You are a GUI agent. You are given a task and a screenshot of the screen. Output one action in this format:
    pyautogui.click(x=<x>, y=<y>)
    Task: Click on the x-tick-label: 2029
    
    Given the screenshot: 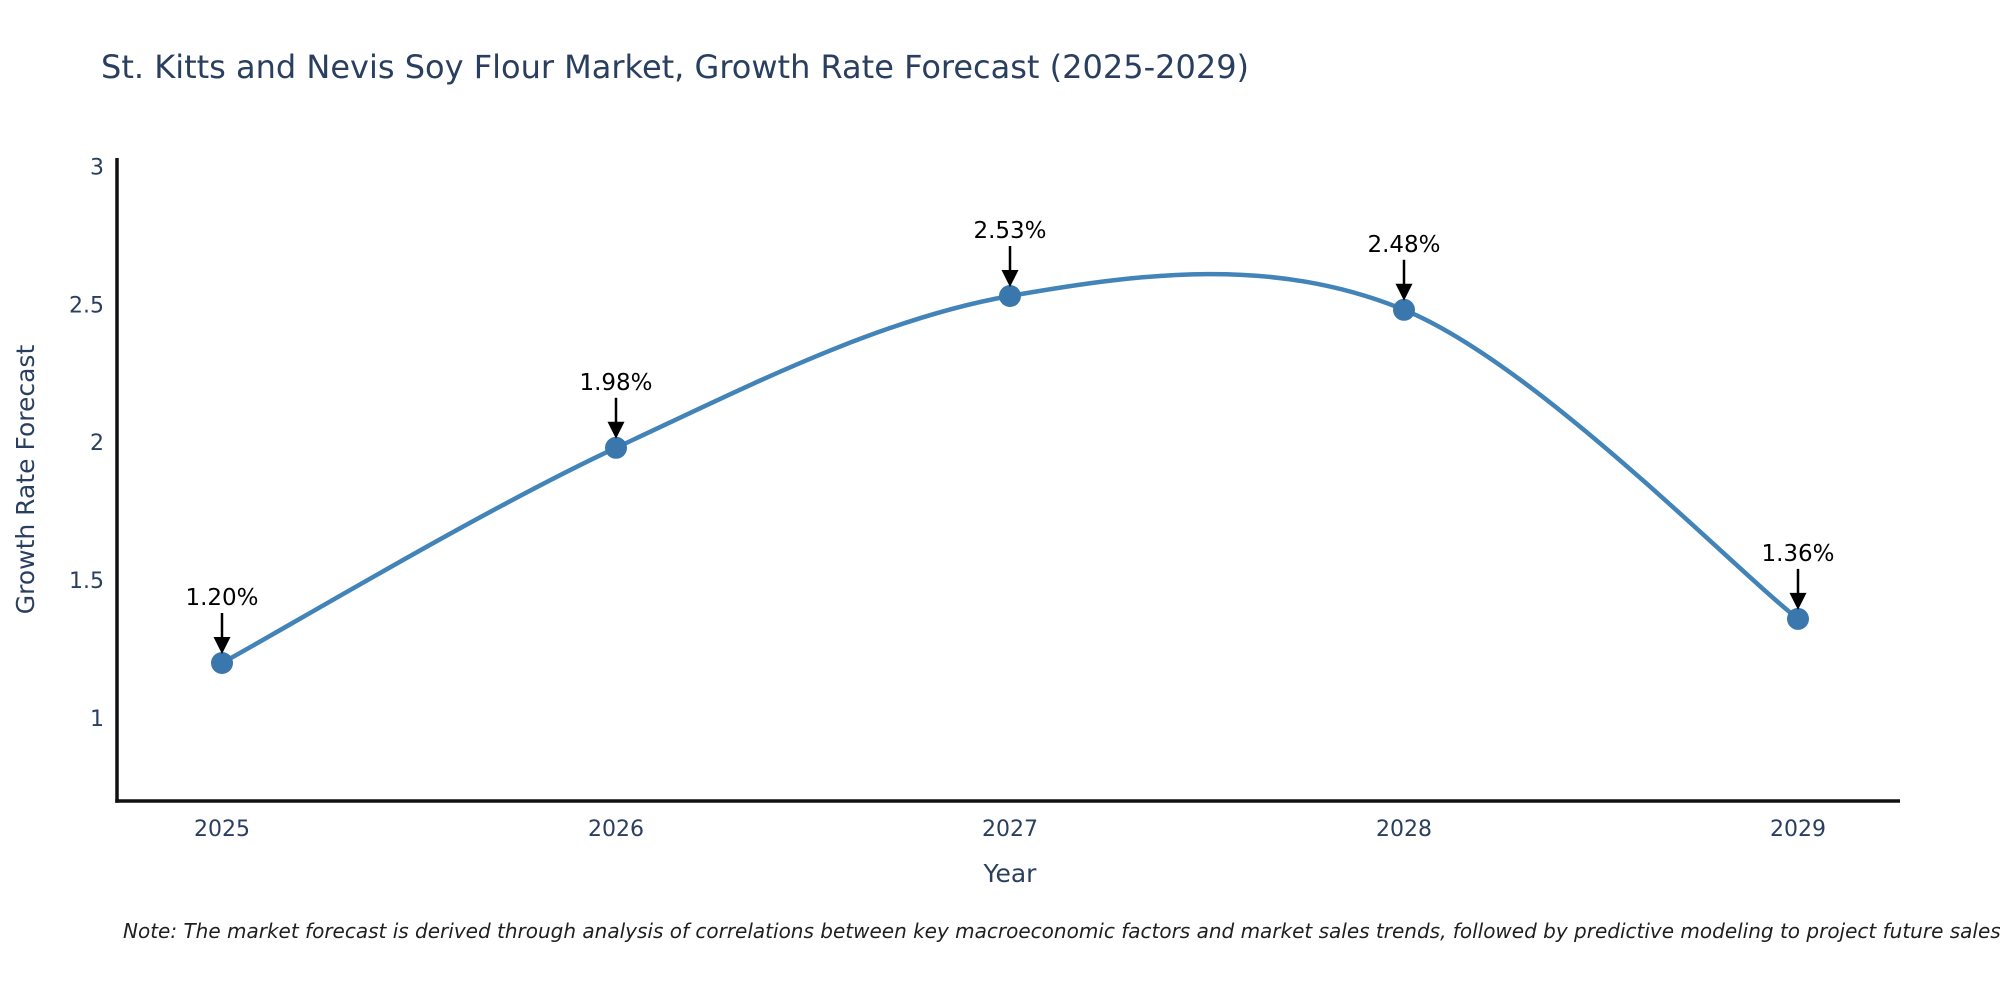 What is the action you would take?
    pyautogui.click(x=1798, y=829)
    